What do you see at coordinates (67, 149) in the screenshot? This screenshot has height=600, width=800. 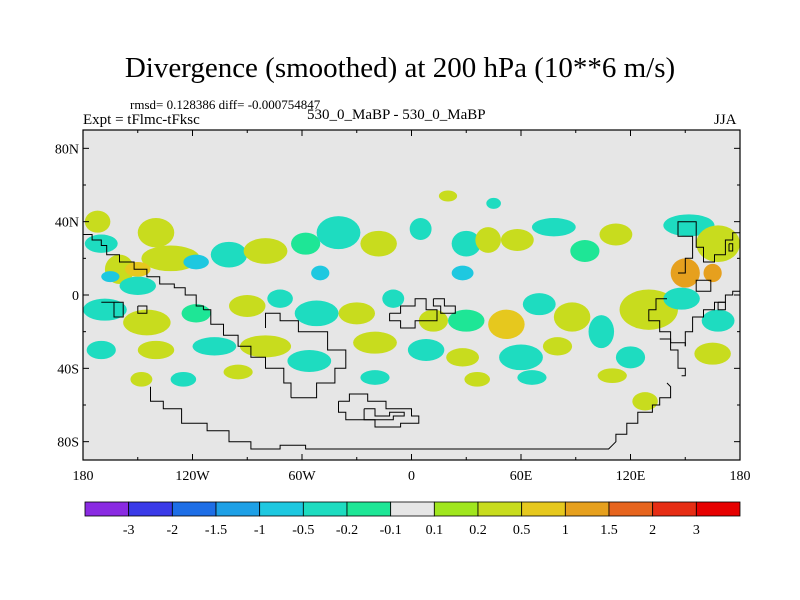 I see `y-tick-label: 80N` at bounding box center [67, 149].